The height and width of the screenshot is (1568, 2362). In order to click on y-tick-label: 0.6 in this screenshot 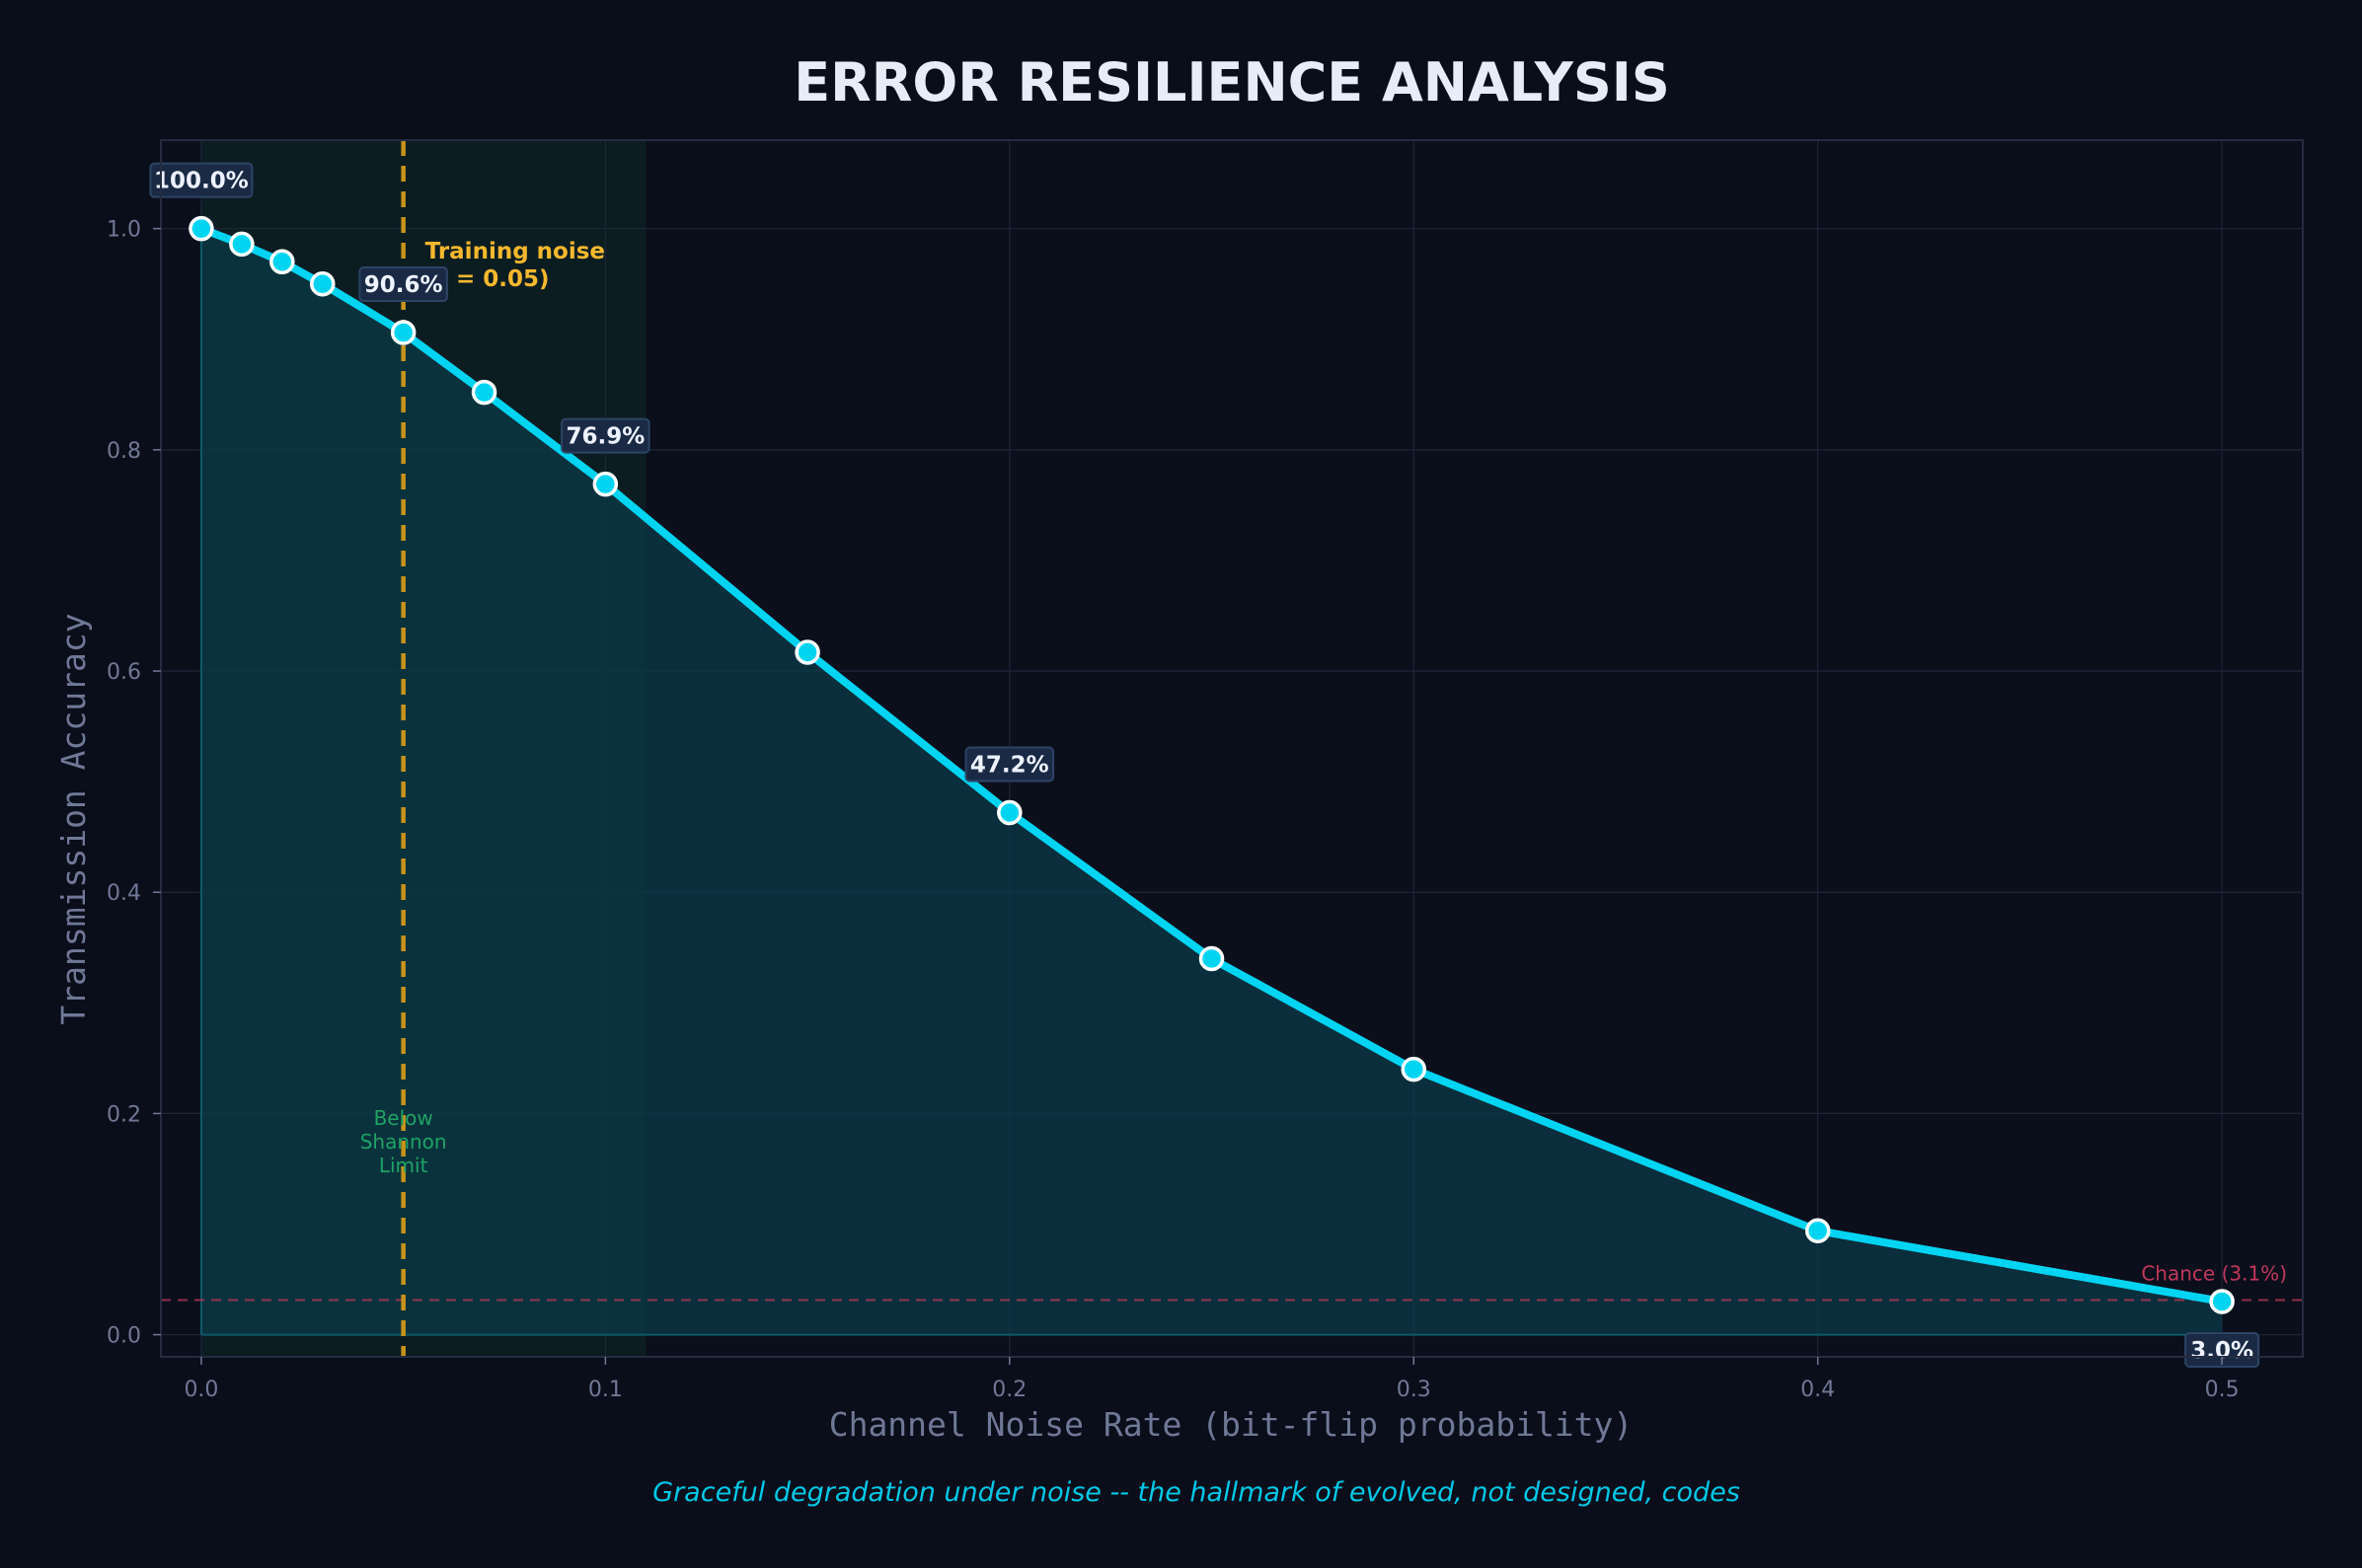, I will do `click(124, 672)`.